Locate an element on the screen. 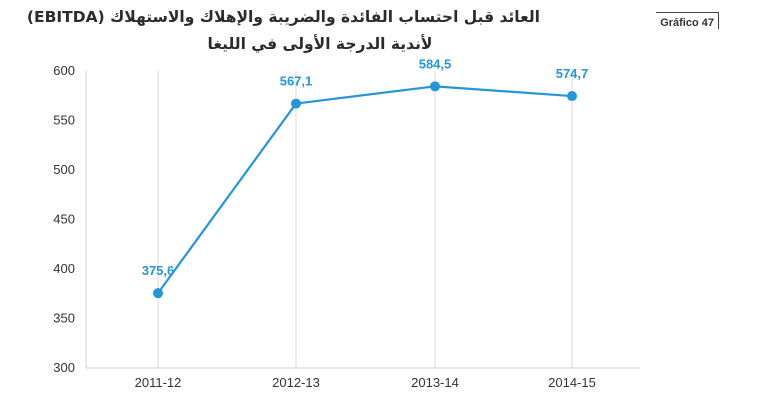 This screenshot has width=768, height=413. y-axis-ticks: 300 350 400 450 500 550 600 is located at coordinates (64, 219).